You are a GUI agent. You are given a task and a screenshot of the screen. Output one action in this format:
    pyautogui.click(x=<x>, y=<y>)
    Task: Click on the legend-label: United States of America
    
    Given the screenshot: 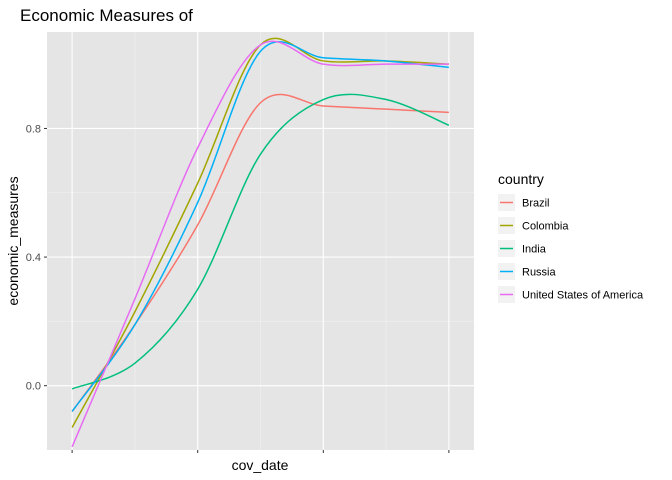 What is the action you would take?
    pyautogui.click(x=583, y=296)
    